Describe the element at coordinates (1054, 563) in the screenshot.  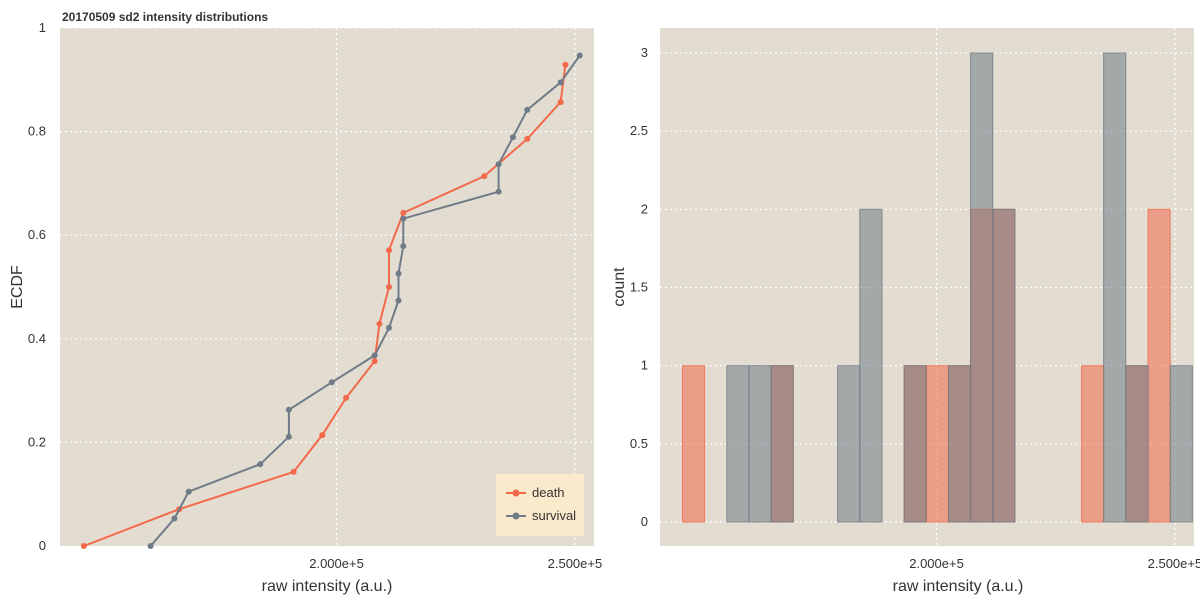
I see `histogram-x-ticks: 2.000e+5 2.500e+5` at that location.